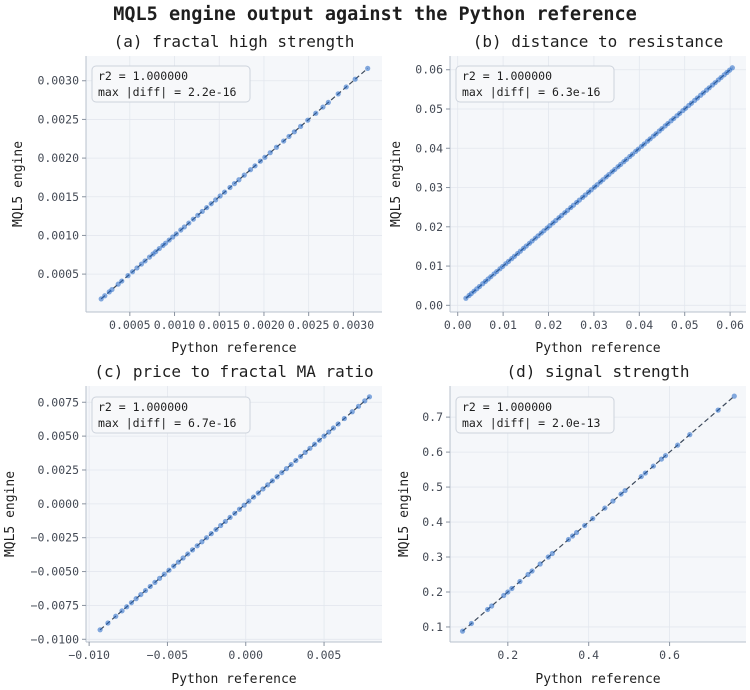  Describe the element at coordinates (594, 325) in the screenshot. I see `panel-b-x-tick-label: 0.03` at that location.